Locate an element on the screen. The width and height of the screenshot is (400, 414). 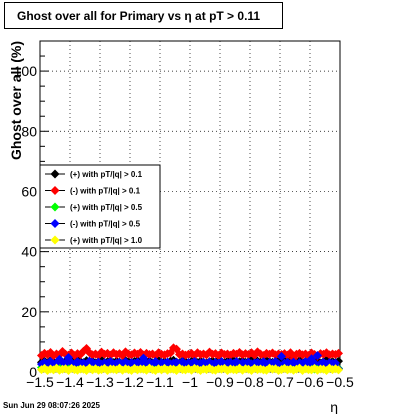
legend-label: (+) with pT/|q| > 0.5 is located at coordinates (106, 207).